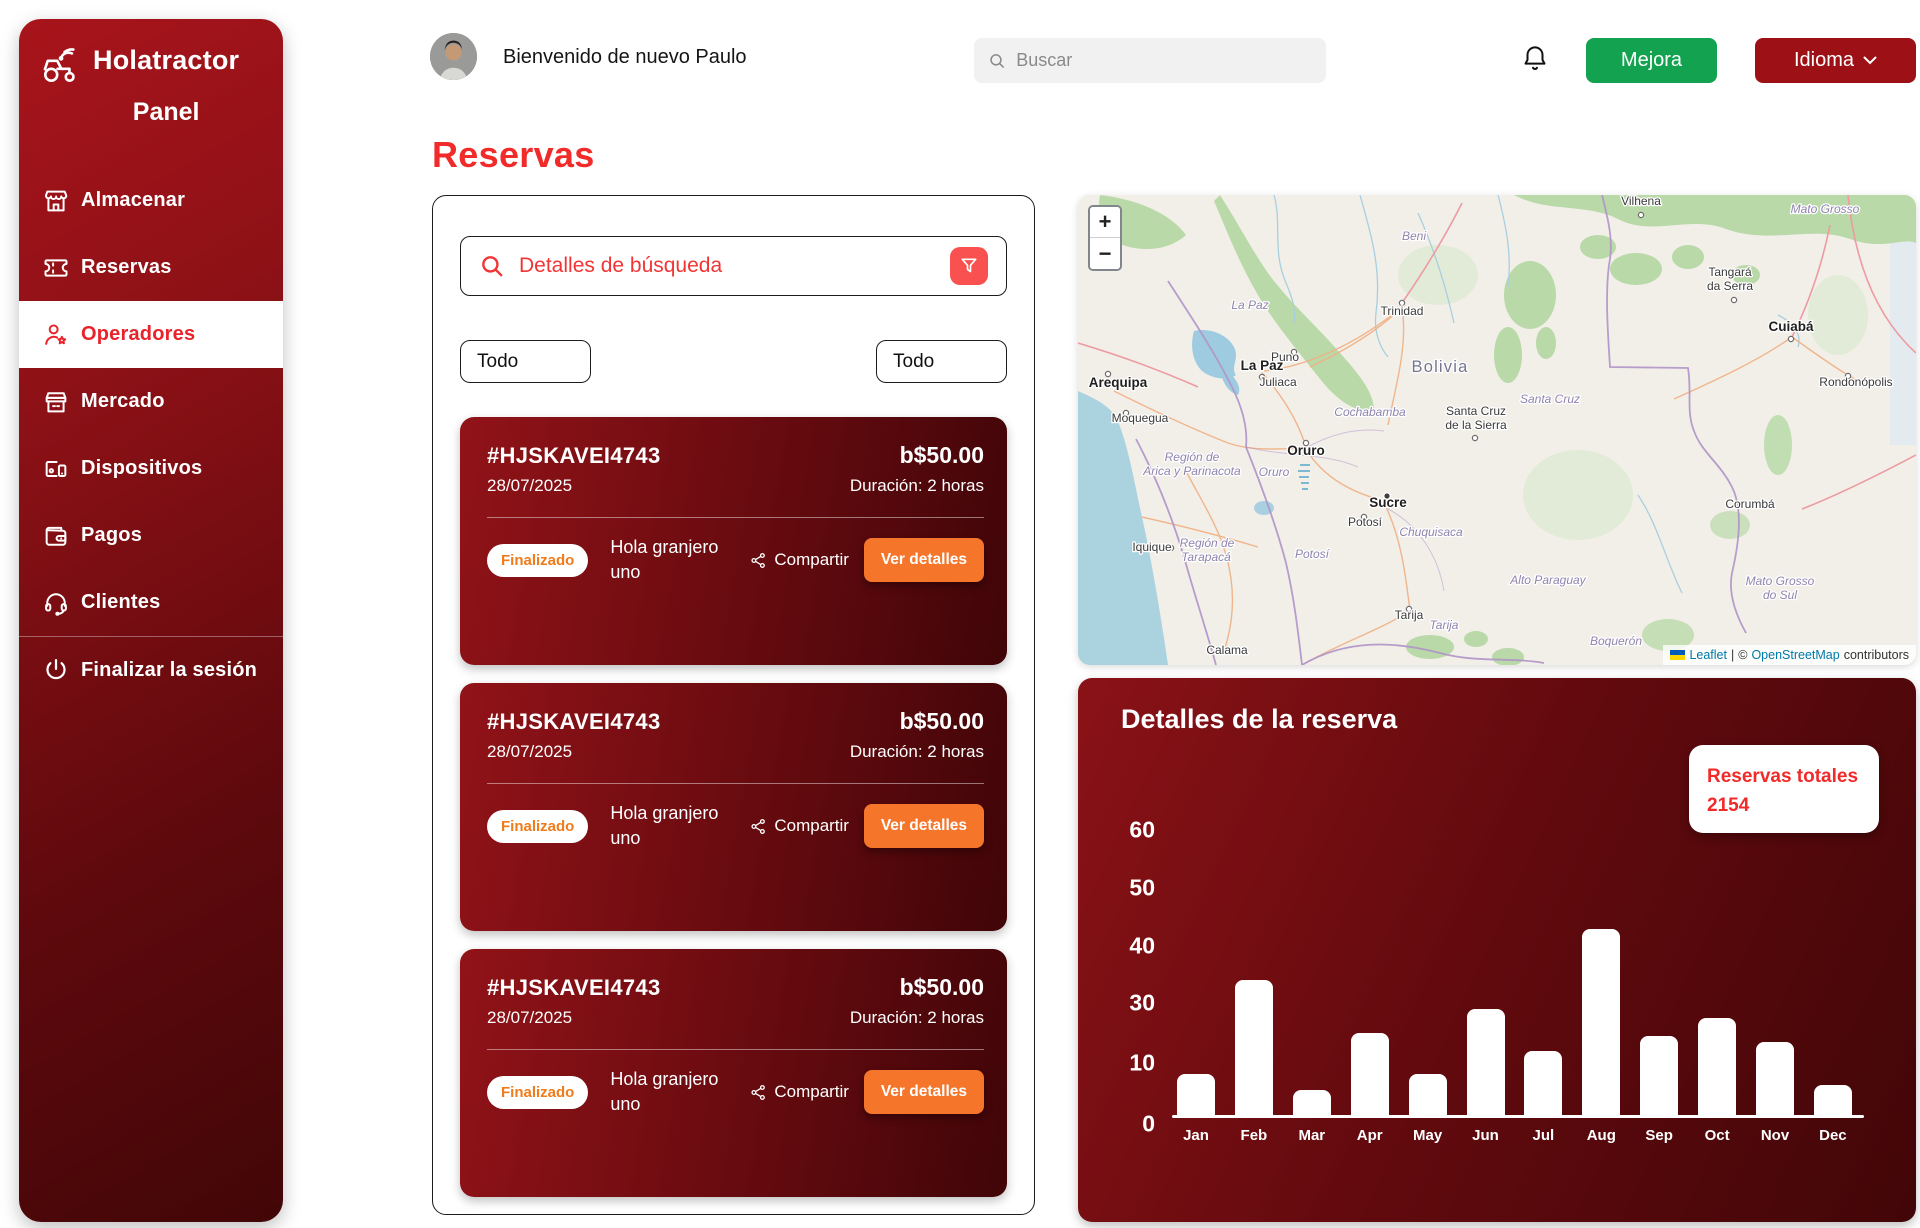  Describe the element at coordinates (453, 56) in the screenshot. I see `avatar` at that location.